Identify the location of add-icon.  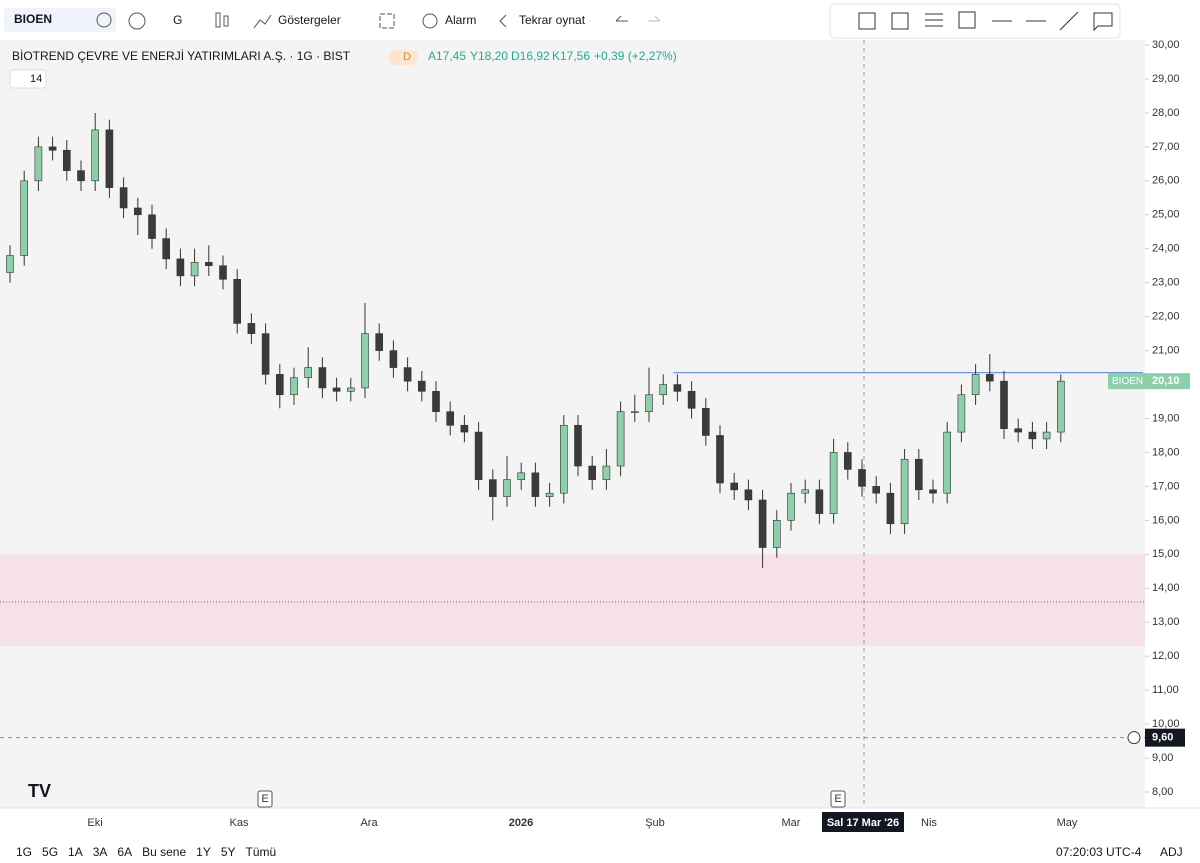
(1134, 738).